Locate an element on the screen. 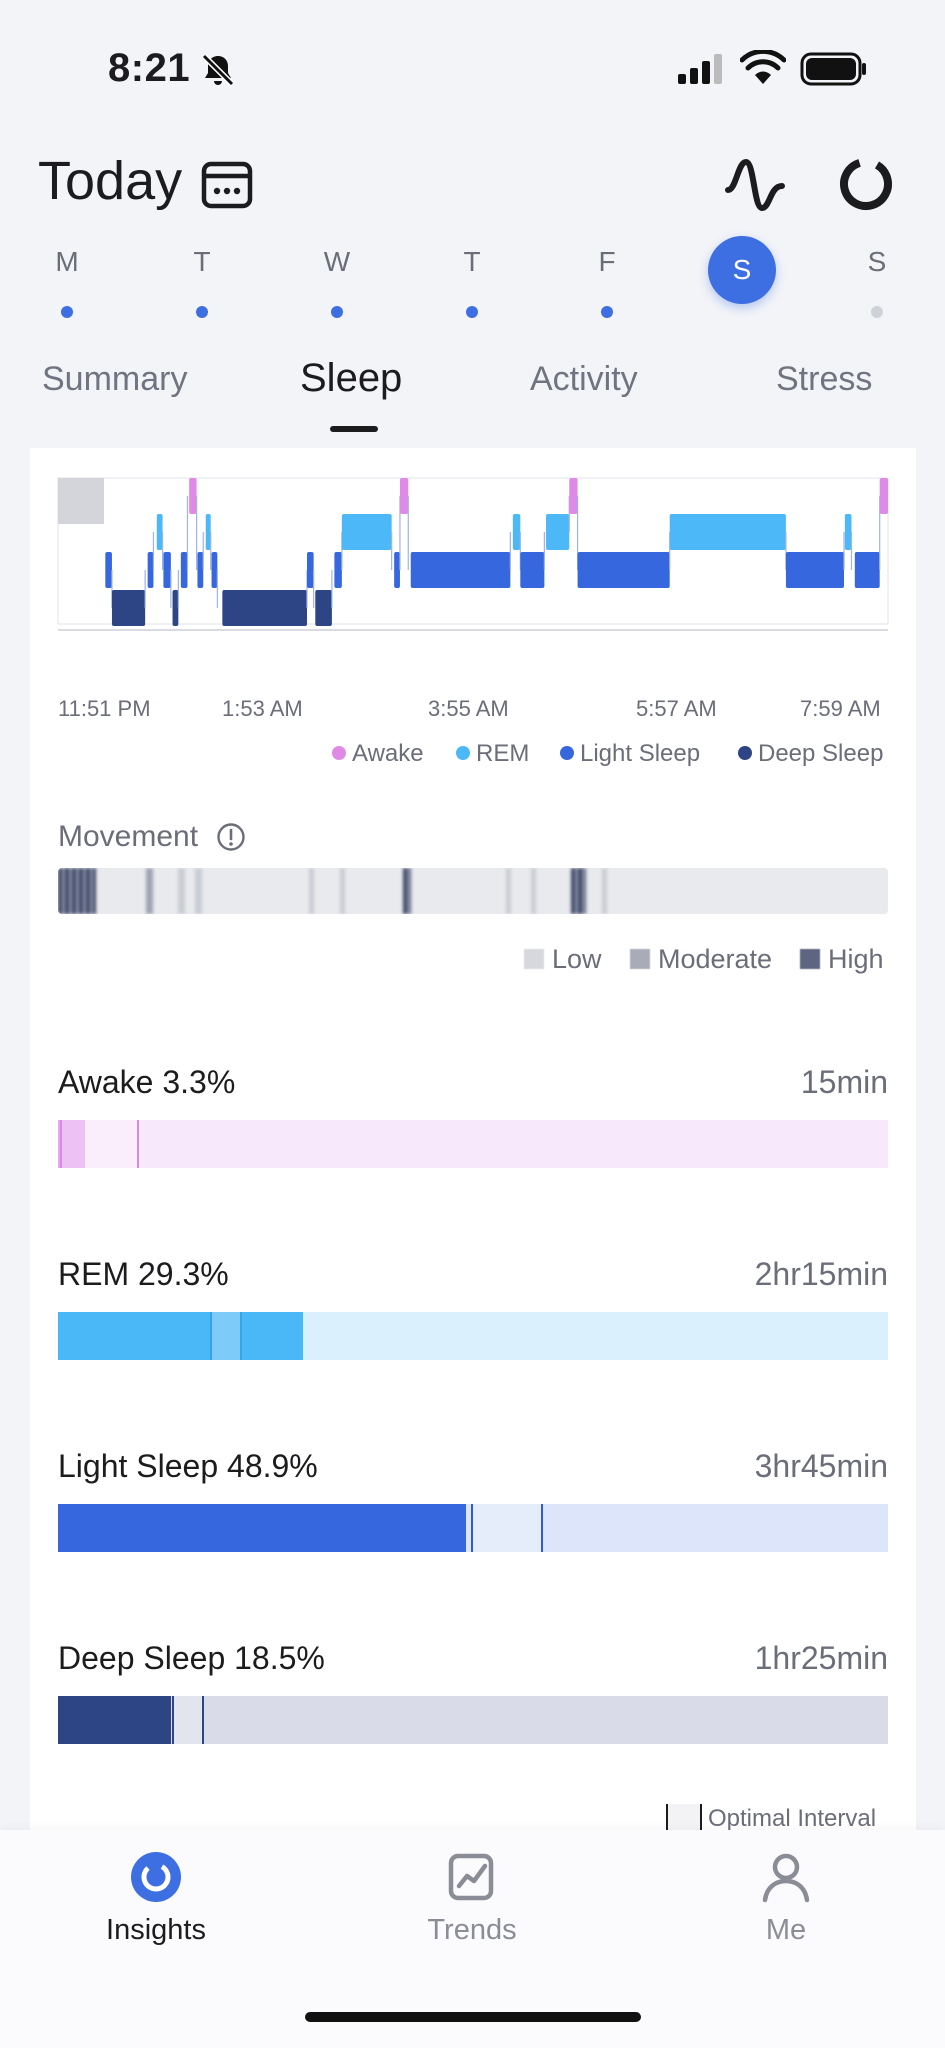  nav-insights: Insights is located at coordinates (156, 1898).